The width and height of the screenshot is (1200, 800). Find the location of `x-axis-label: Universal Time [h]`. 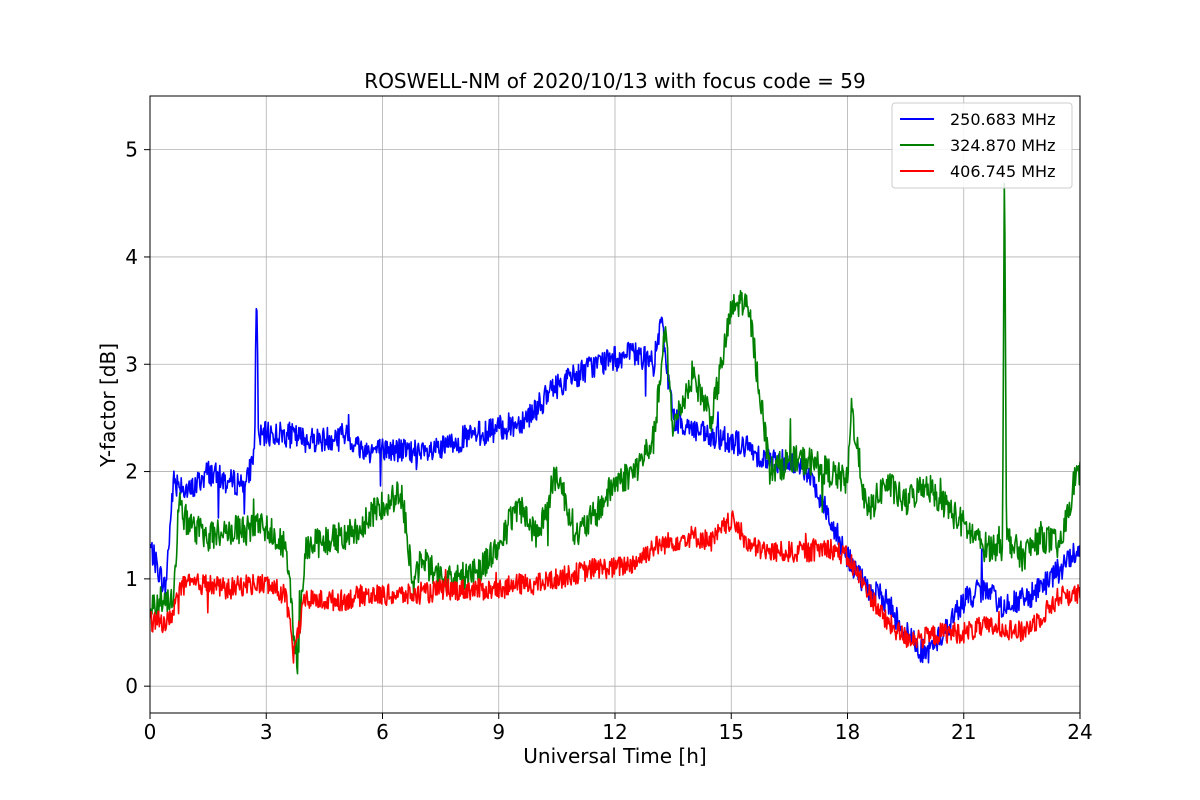

x-axis-label: Universal Time [h] is located at coordinates (614, 756).